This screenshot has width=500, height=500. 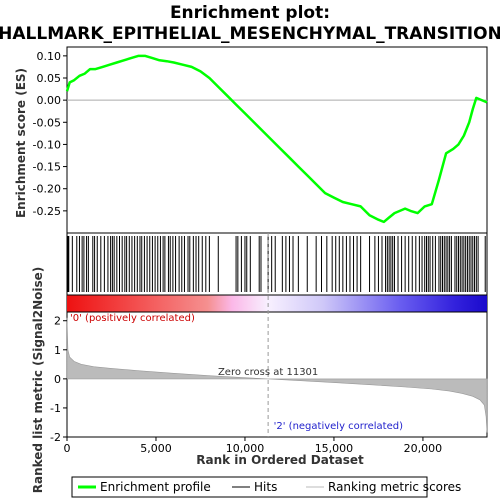 What do you see at coordinates (57, 350) in the screenshot?
I see `ranked-y-tick-label: 1` at bounding box center [57, 350].